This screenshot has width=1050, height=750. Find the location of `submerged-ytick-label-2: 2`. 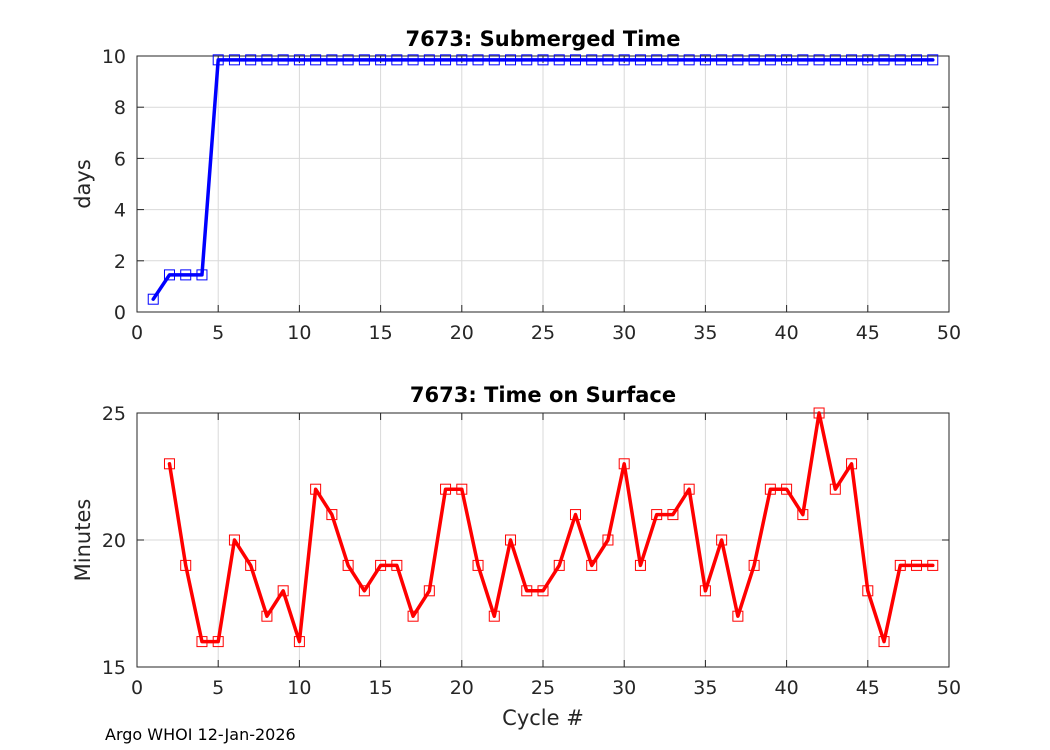

submerged-ytick-label-2: 2 is located at coordinates (120, 262).